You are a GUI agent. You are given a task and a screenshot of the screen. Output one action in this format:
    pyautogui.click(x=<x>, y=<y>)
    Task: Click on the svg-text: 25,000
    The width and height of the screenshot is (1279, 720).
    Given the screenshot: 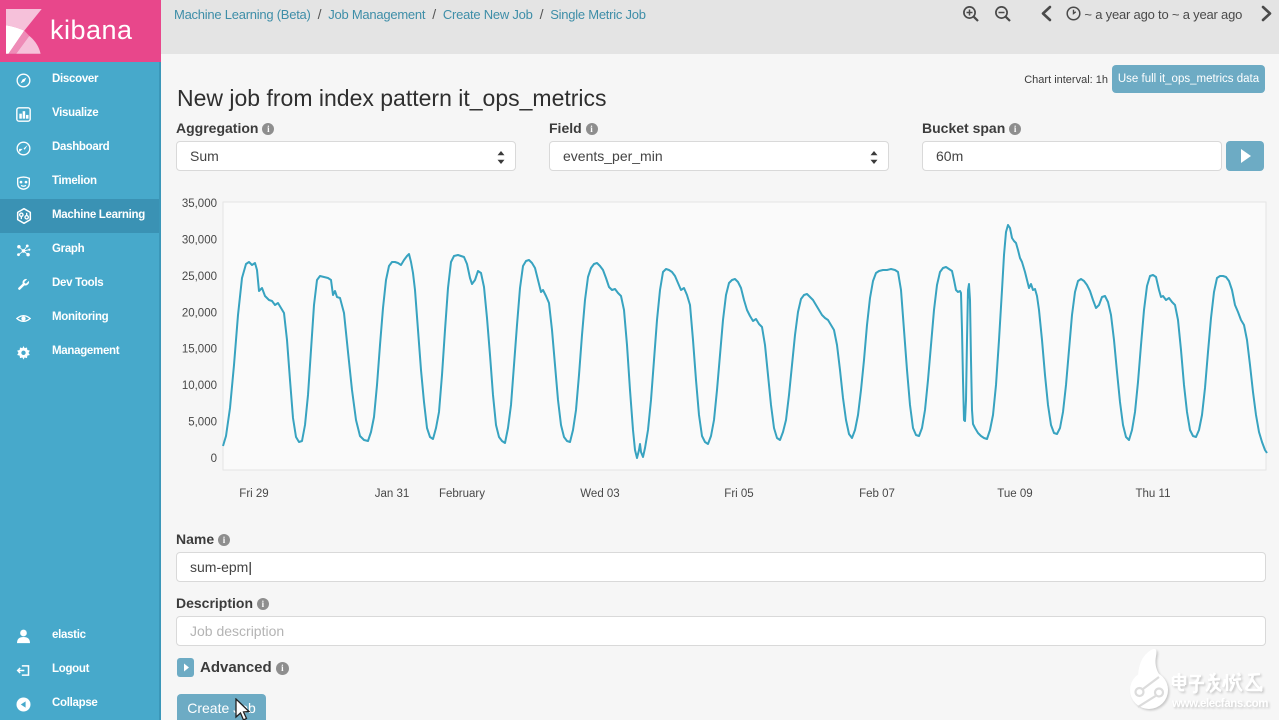 What is the action you would take?
    pyautogui.click(x=199, y=277)
    